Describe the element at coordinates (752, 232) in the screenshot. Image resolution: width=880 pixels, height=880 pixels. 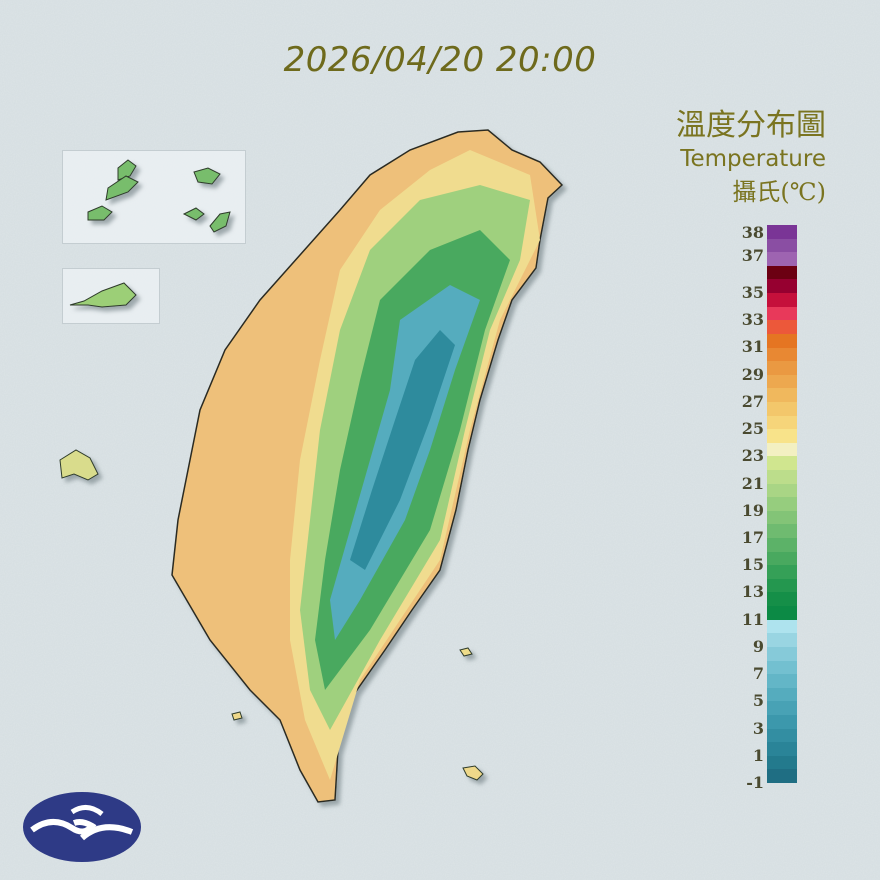
I see `color-bar-label: 38` at that location.